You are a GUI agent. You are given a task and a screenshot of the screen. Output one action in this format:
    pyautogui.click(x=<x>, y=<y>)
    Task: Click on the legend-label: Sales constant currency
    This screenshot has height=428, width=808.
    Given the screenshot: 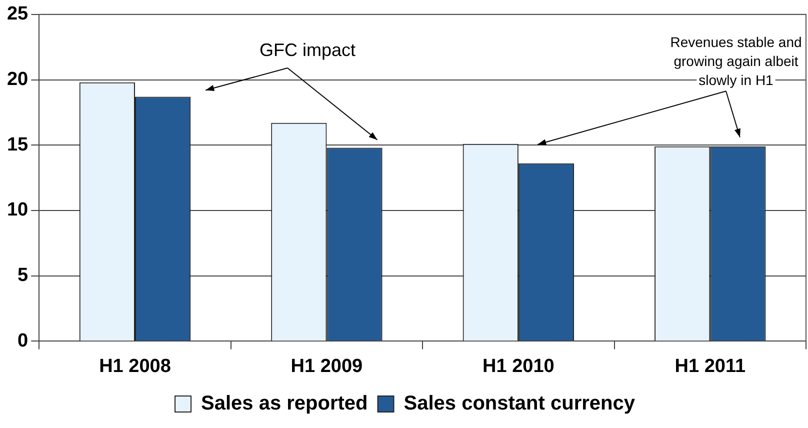 What is the action you would take?
    pyautogui.click(x=520, y=403)
    